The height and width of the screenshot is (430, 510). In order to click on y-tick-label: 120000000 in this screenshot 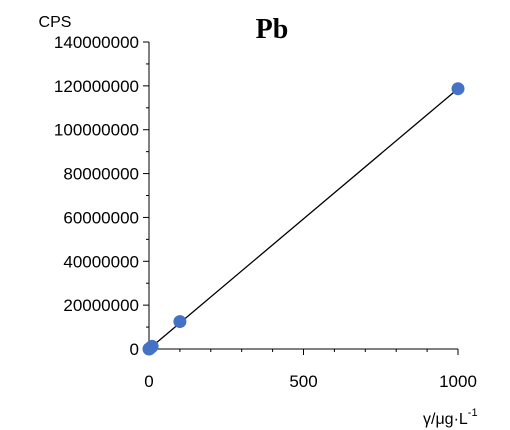, I will do `click(96, 86)`.